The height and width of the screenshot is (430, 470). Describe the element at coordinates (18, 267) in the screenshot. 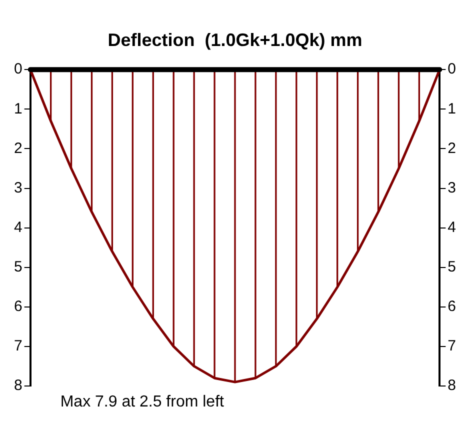

I see `y-tick-label: 5` at that location.